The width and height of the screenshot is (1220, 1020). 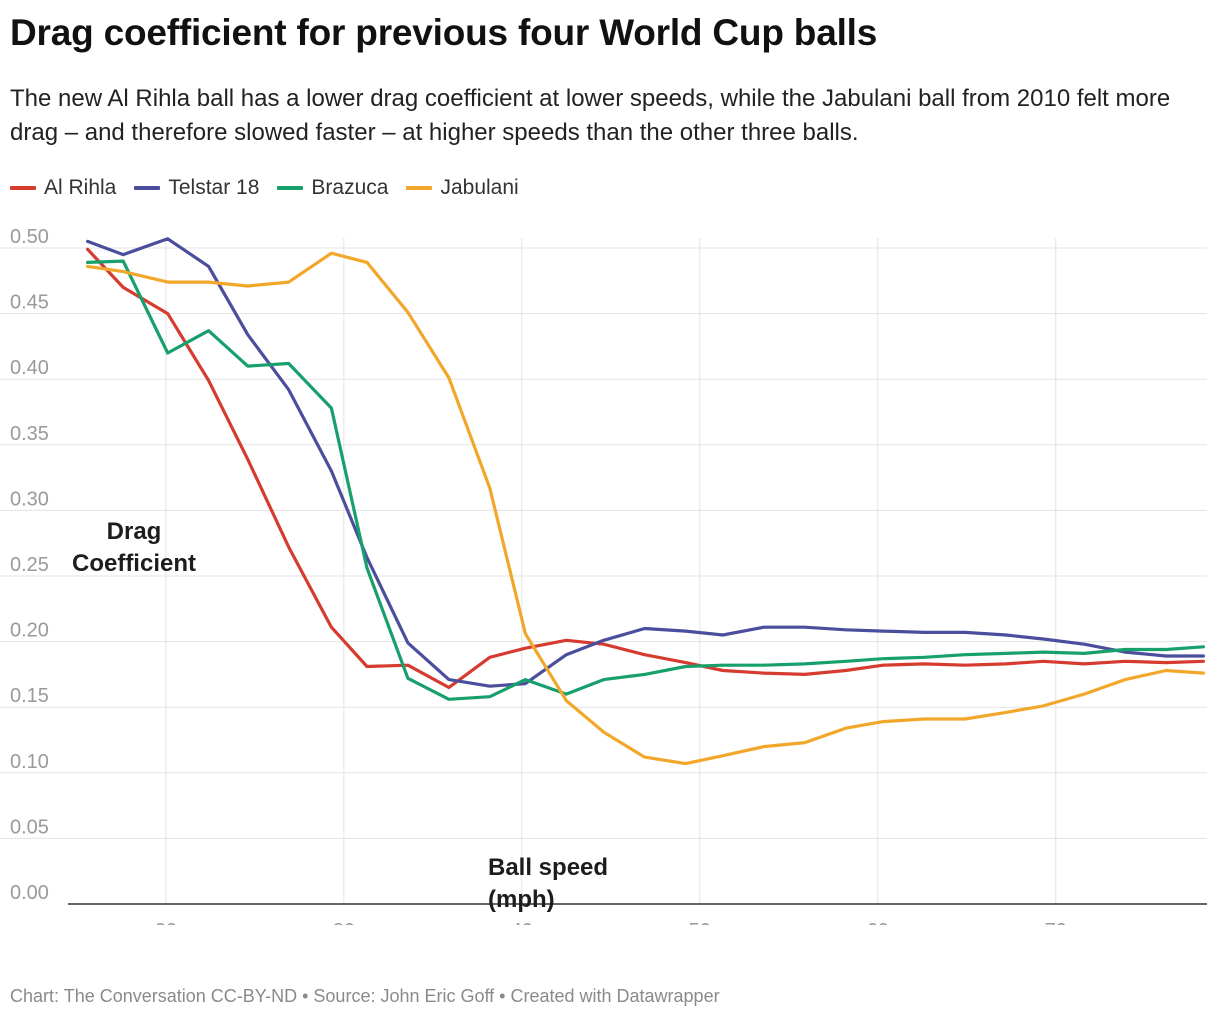 What do you see at coordinates (214, 187) in the screenshot?
I see `legend-label-telstar-18: Telstar 18` at bounding box center [214, 187].